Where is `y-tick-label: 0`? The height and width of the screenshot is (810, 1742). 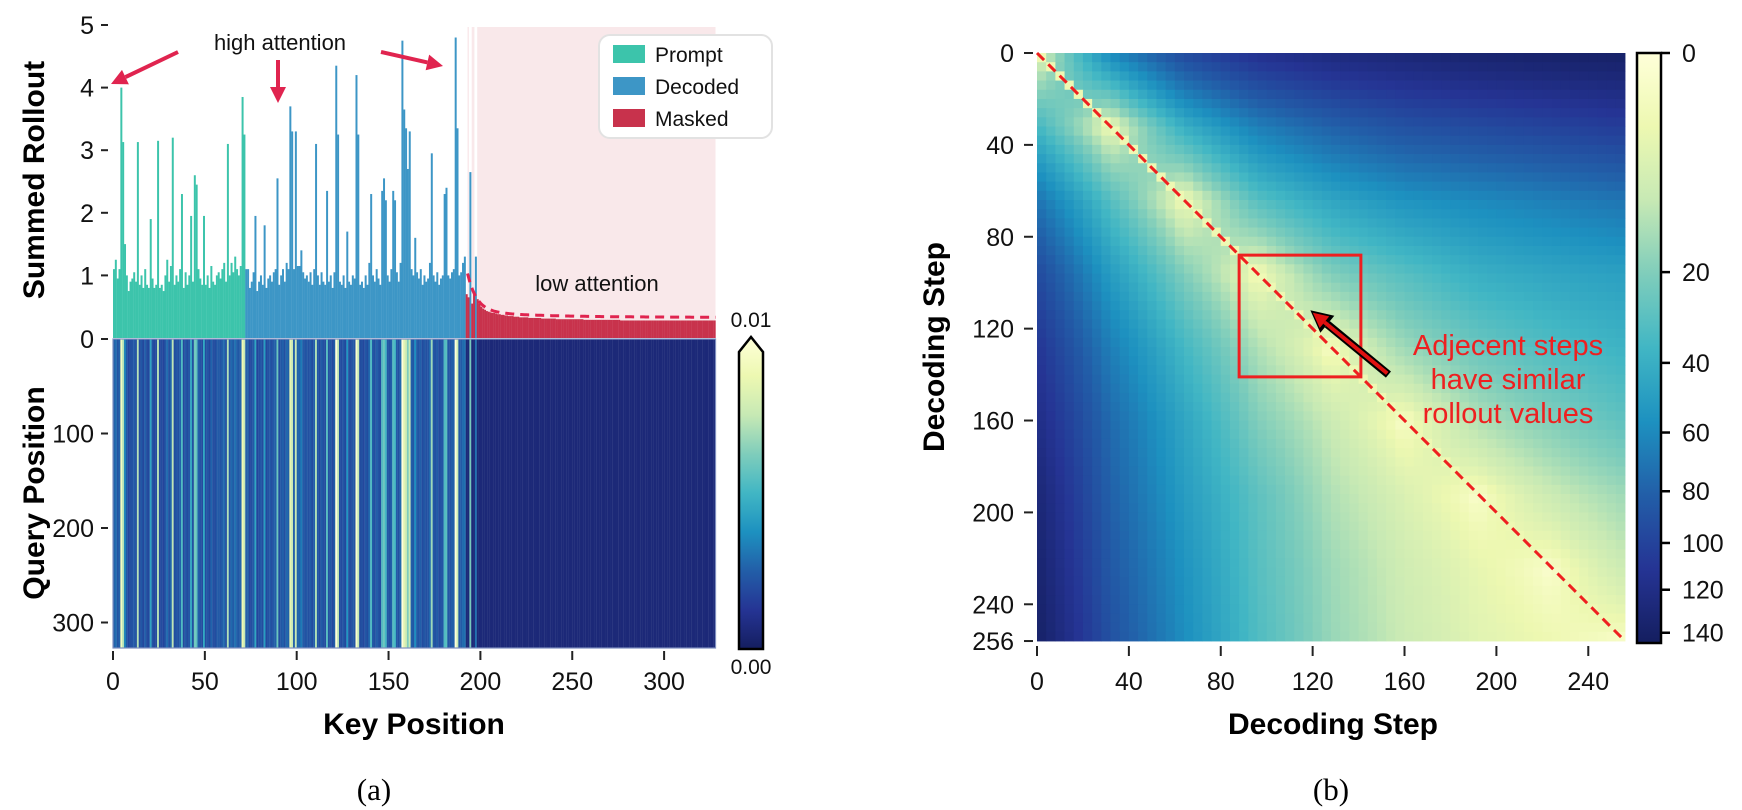 y-tick-label: 0 is located at coordinates (87, 340).